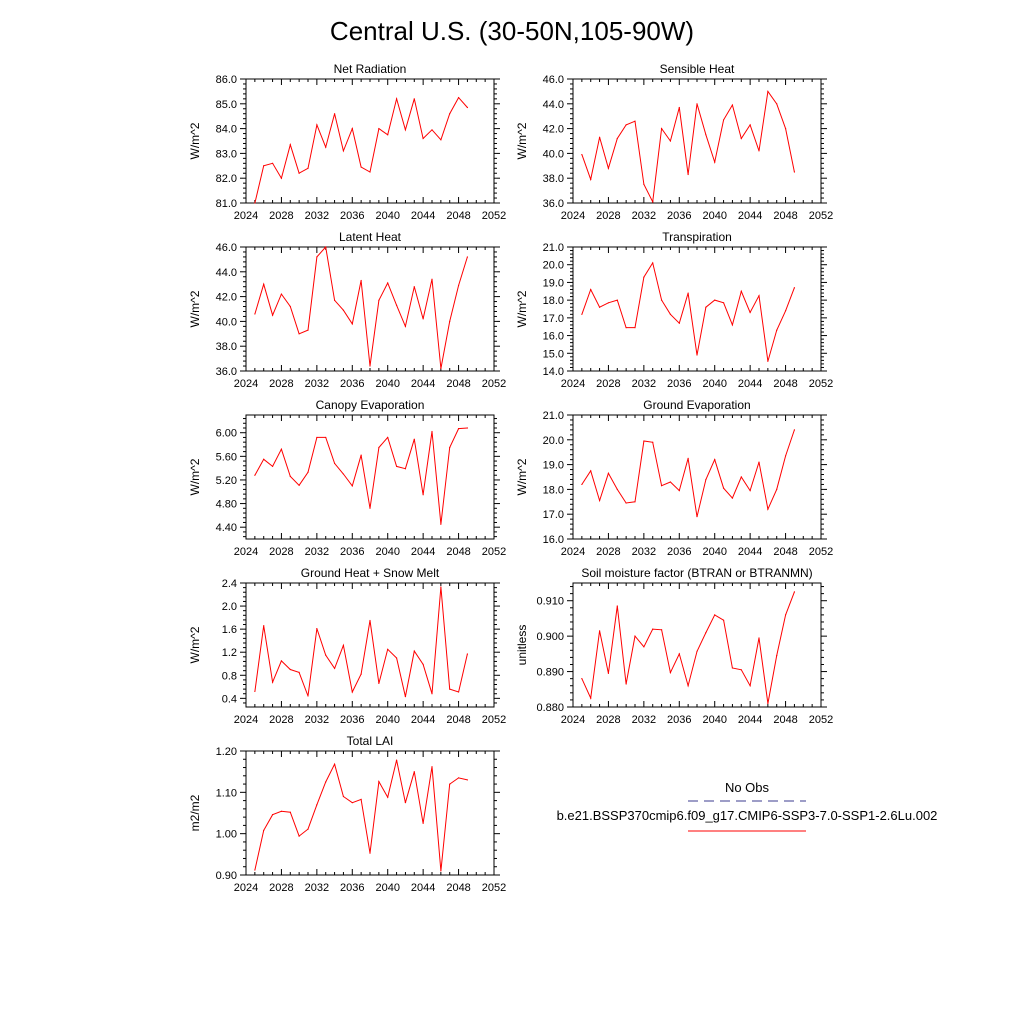 The image size is (1024, 1024). Describe the element at coordinates (644, 720) in the screenshot. I see `x-tick-label: 2032` at that location.